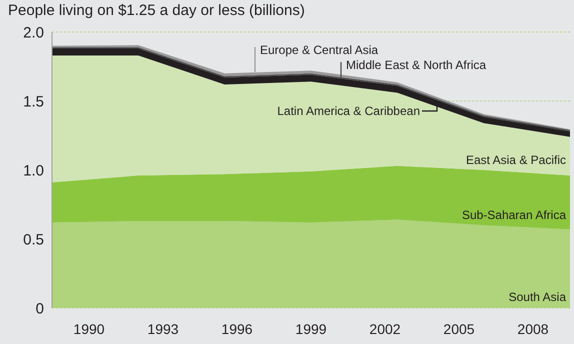  I want to click on x-tick-label: 2005, so click(459, 328).